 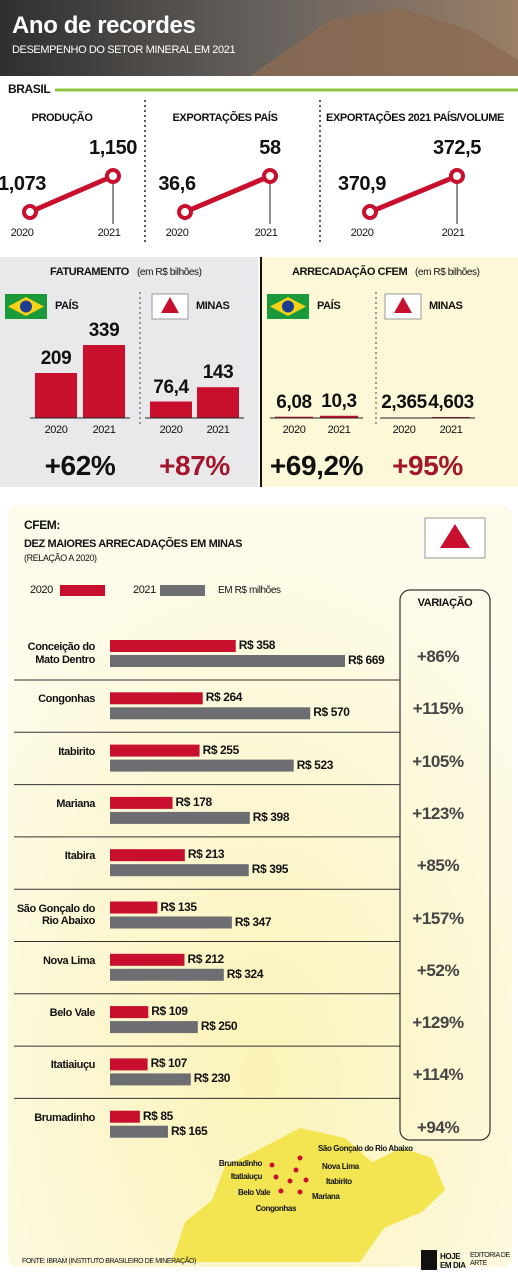 I want to click on value-label: R$ 230, so click(x=212, y=1078).